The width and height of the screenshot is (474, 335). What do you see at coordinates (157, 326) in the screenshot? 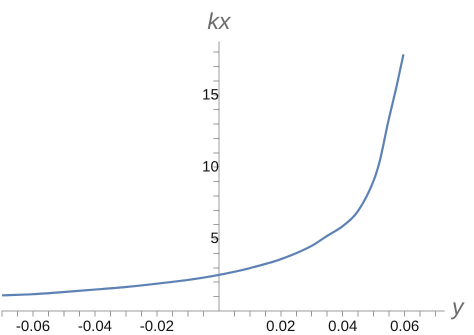
I see `x-tick-label: -0.02` at bounding box center [157, 326].